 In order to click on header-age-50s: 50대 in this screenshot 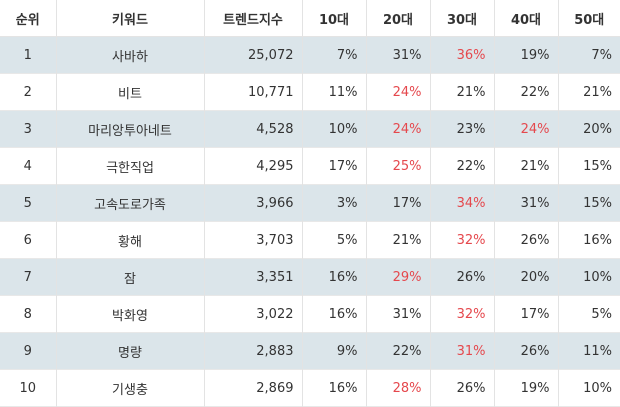, I will do `click(588, 18)`.